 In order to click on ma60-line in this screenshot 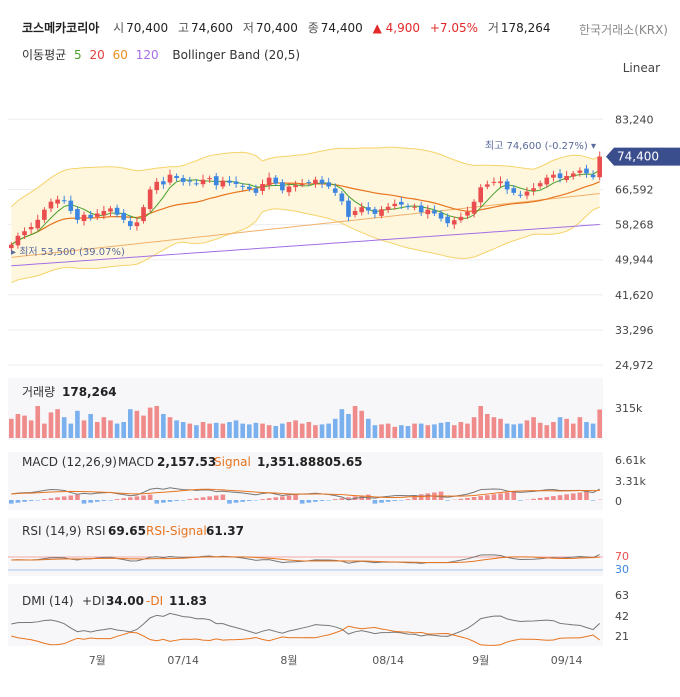, I will do `click(305, 225)`.